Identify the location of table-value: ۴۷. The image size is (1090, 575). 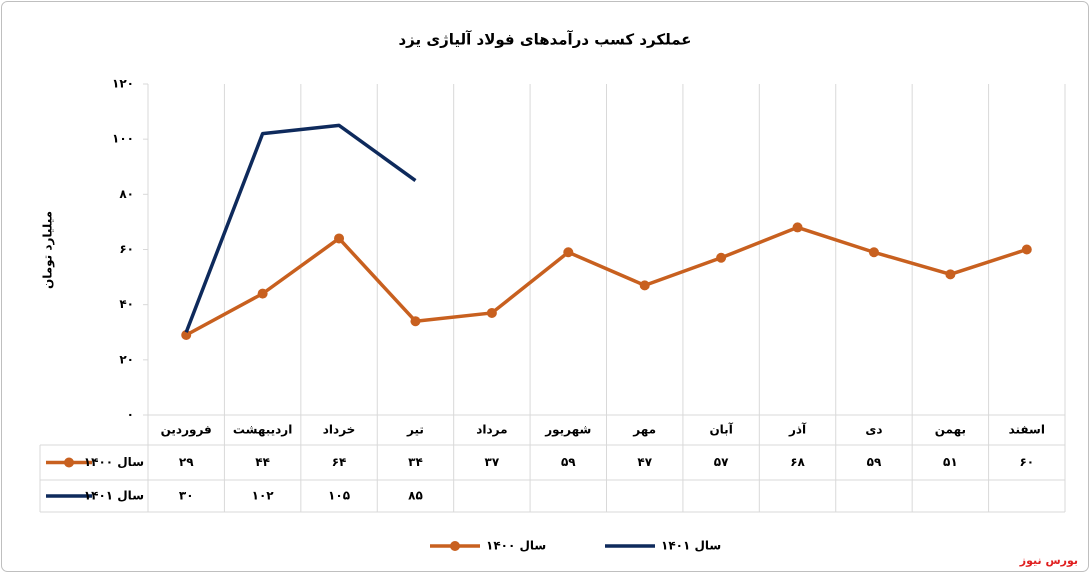
(644, 462).